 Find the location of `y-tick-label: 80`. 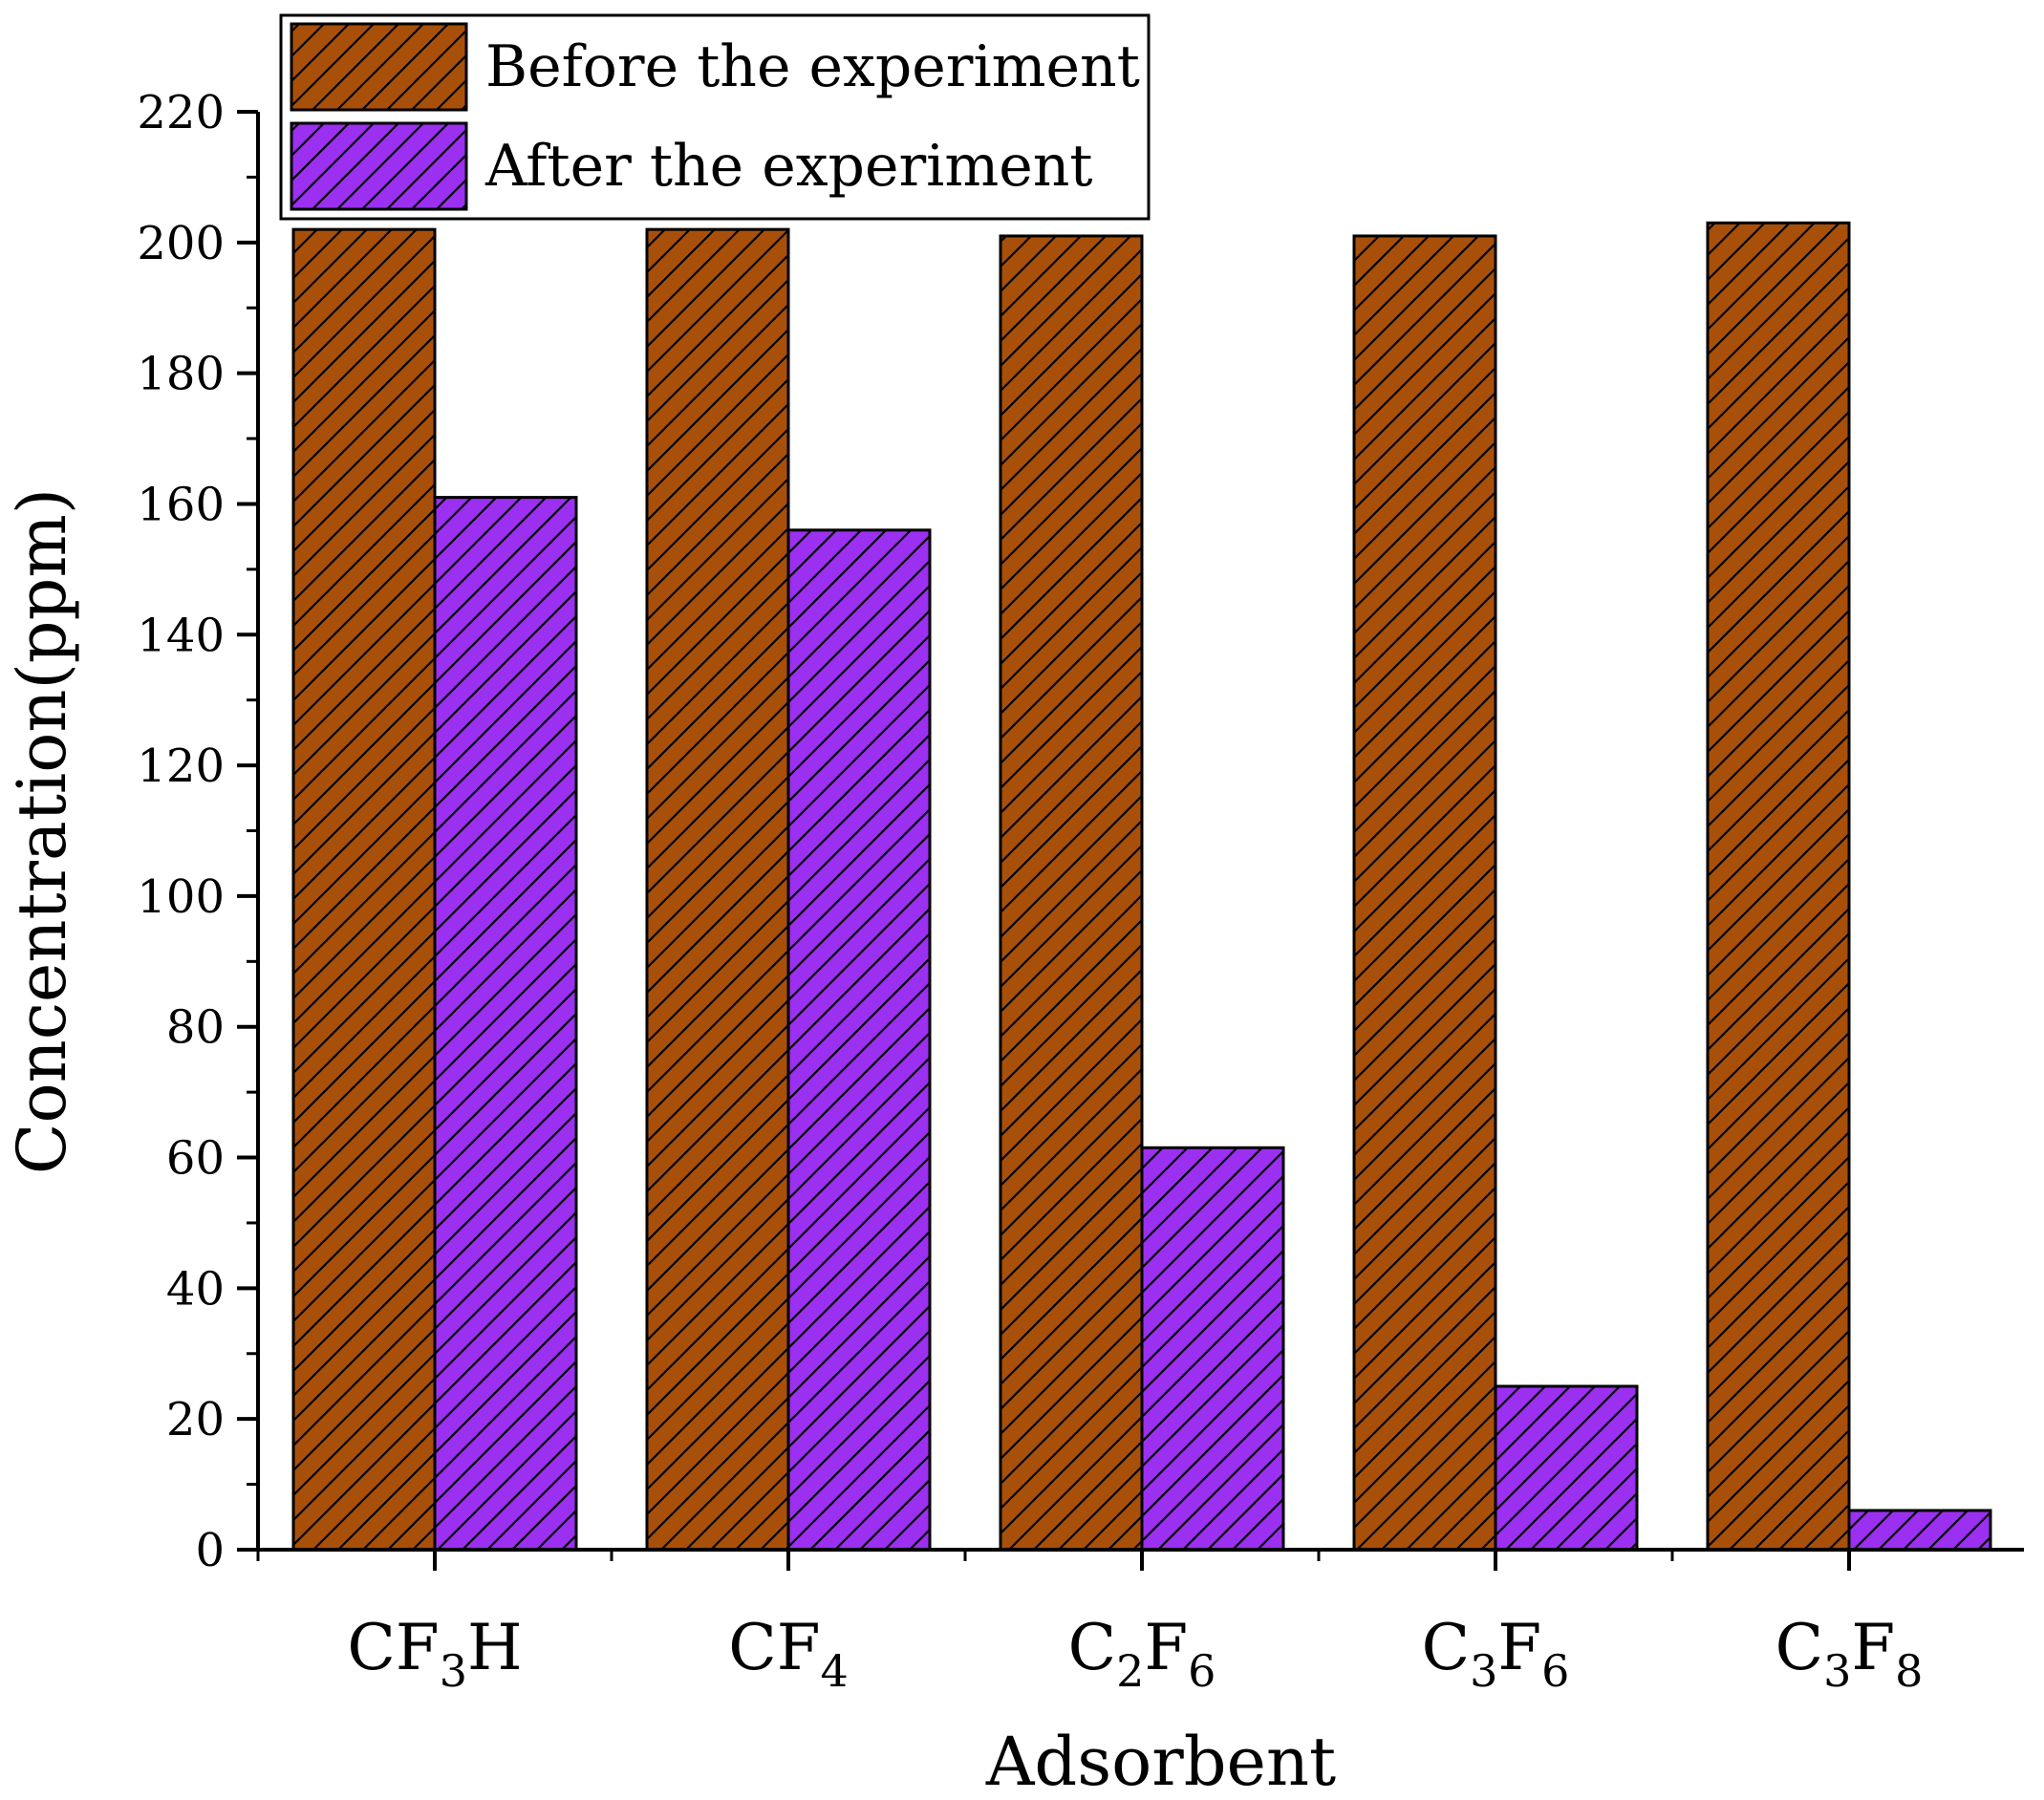

y-tick-label: 80 is located at coordinates (195, 1028).